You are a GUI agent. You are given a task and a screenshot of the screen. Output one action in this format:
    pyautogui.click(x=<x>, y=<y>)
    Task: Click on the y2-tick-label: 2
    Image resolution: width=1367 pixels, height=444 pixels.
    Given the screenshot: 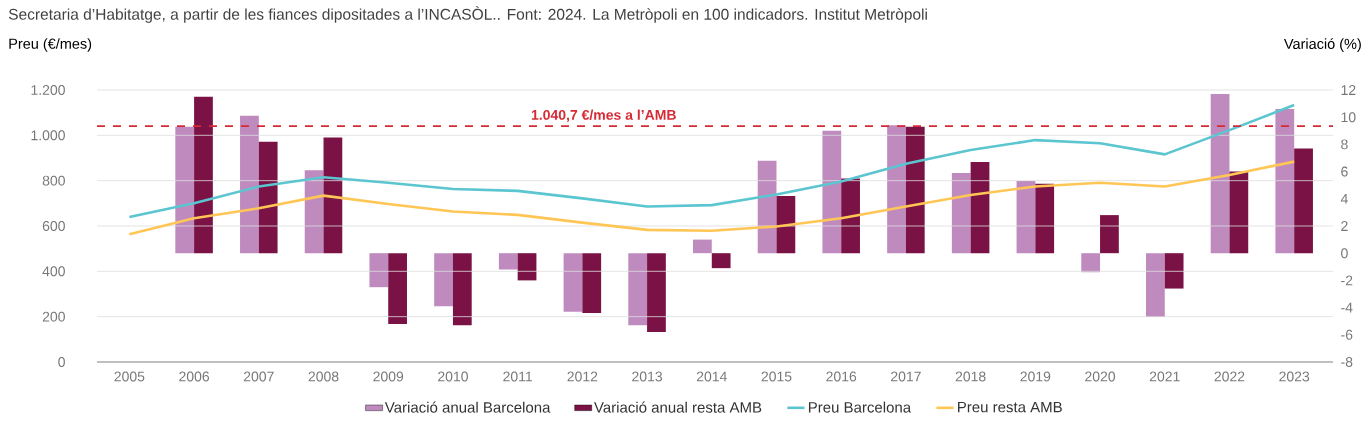 What is the action you would take?
    pyautogui.click(x=1344, y=226)
    